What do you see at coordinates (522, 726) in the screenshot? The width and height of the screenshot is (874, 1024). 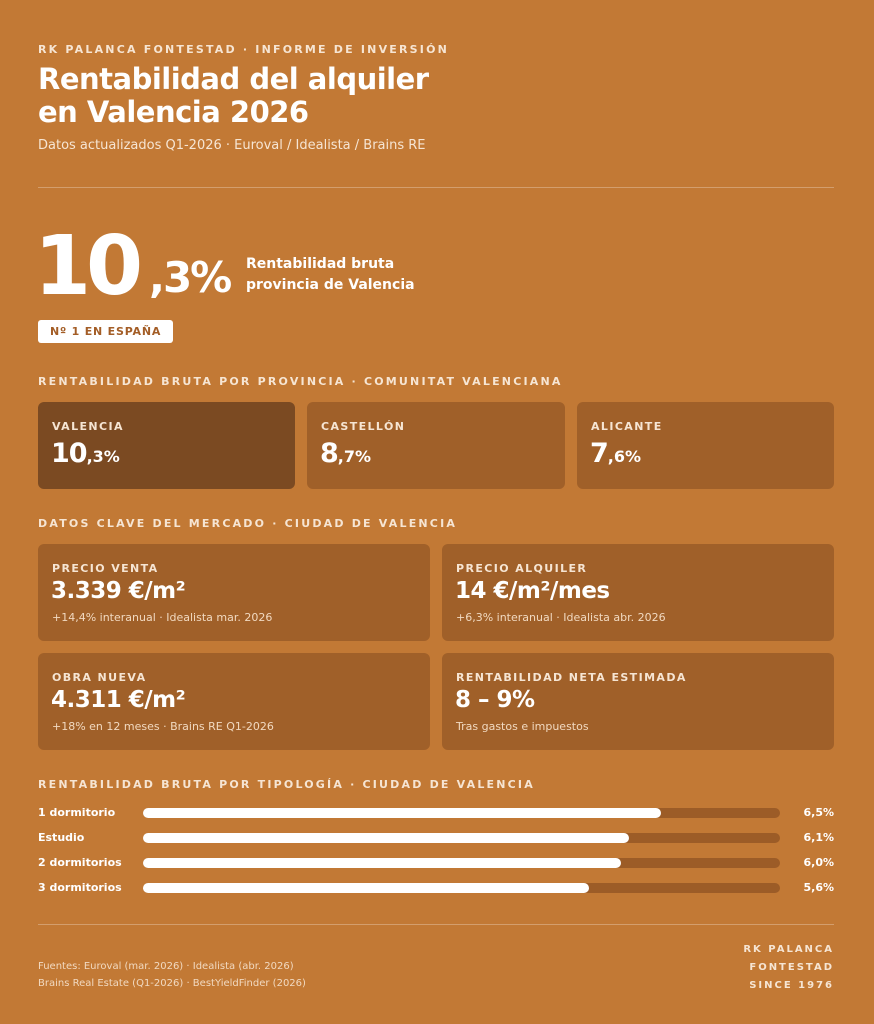 I see `market-card-note: Tras gastos e impuestos` at bounding box center [522, 726].